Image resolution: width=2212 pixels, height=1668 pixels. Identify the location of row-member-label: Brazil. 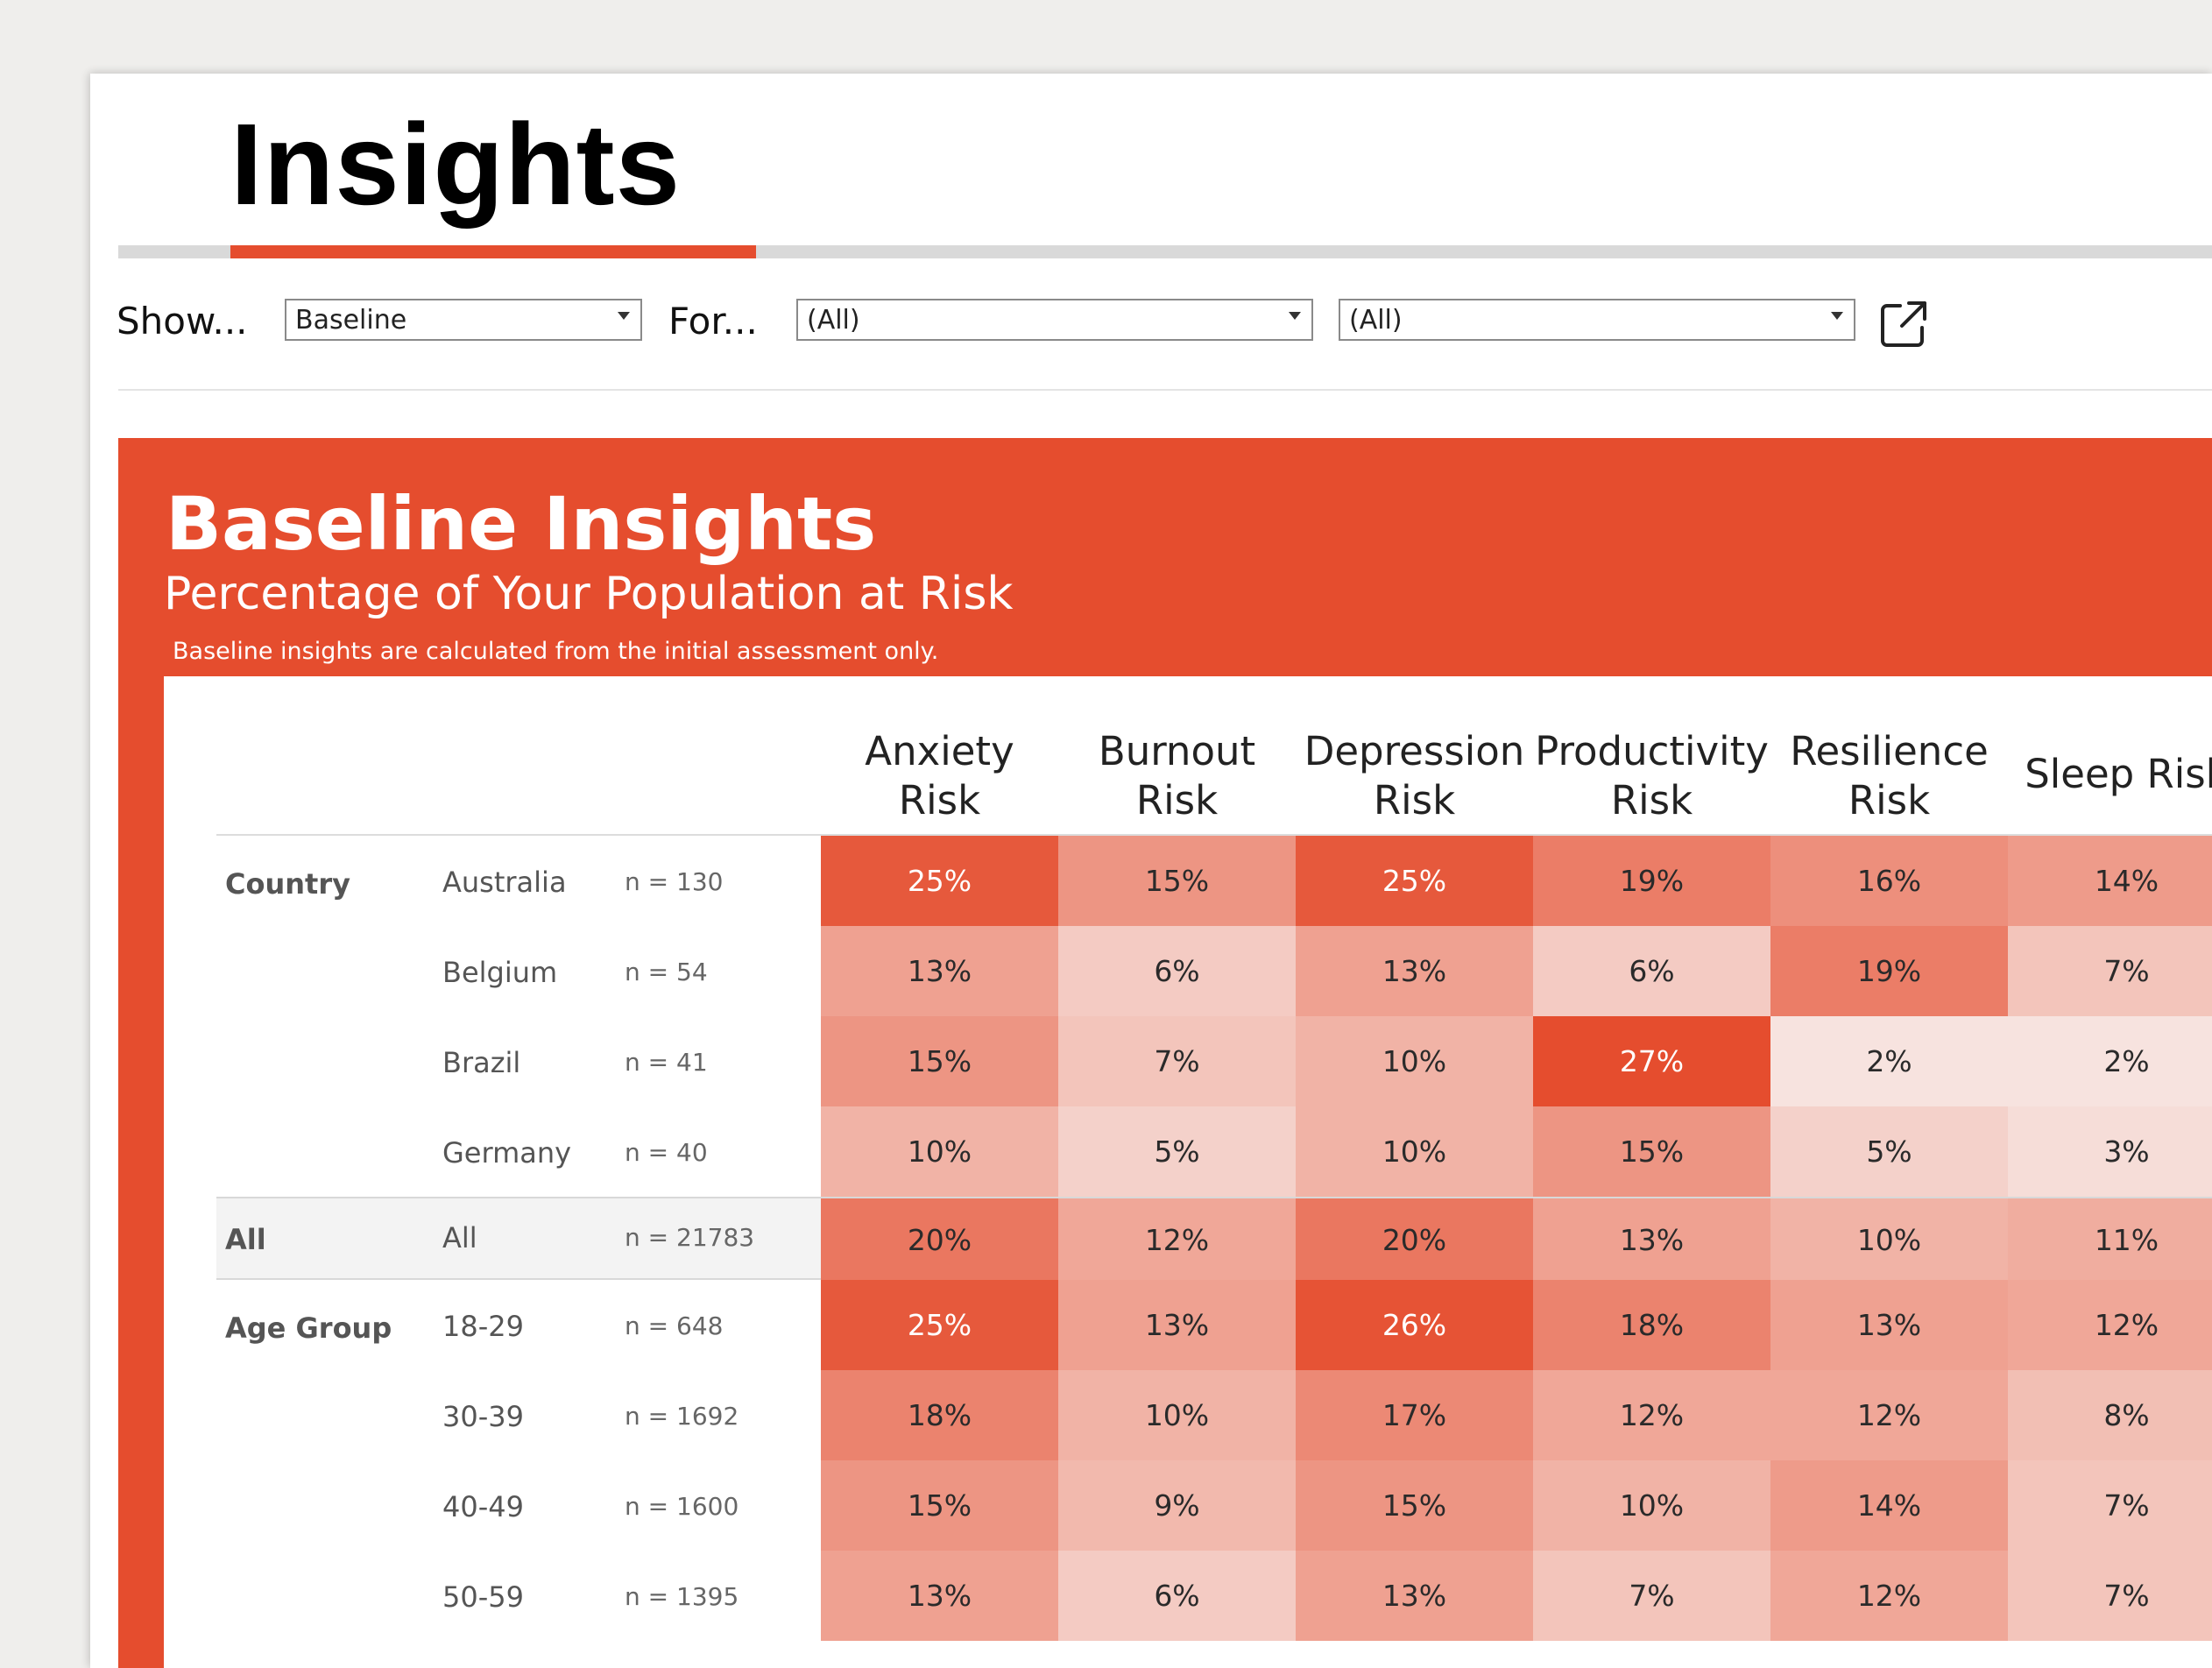
(481, 1062).